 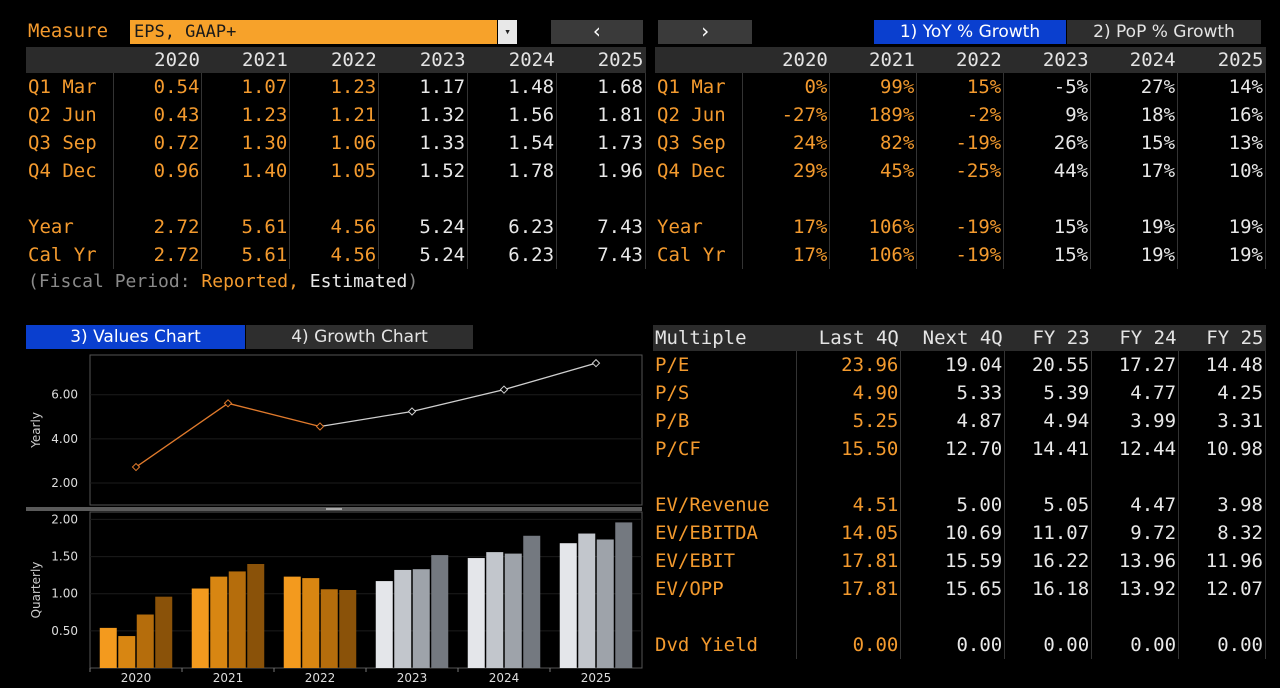 I want to click on row-label: Q4 Dec, so click(x=699, y=171).